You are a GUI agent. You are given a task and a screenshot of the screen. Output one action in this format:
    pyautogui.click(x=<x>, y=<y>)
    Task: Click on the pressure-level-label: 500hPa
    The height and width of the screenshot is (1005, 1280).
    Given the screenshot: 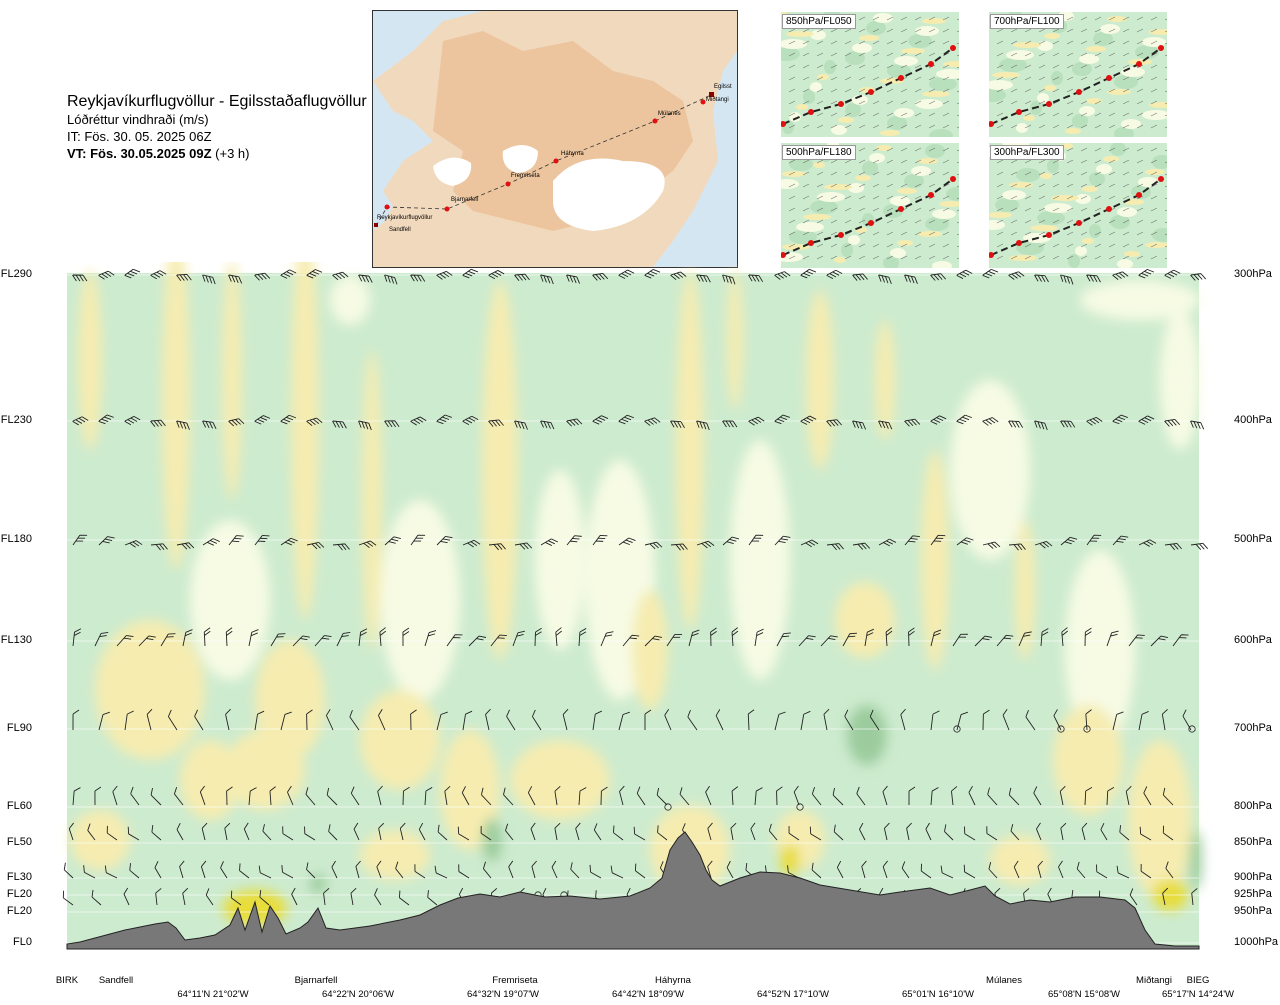 What is the action you would take?
    pyautogui.click(x=1253, y=539)
    